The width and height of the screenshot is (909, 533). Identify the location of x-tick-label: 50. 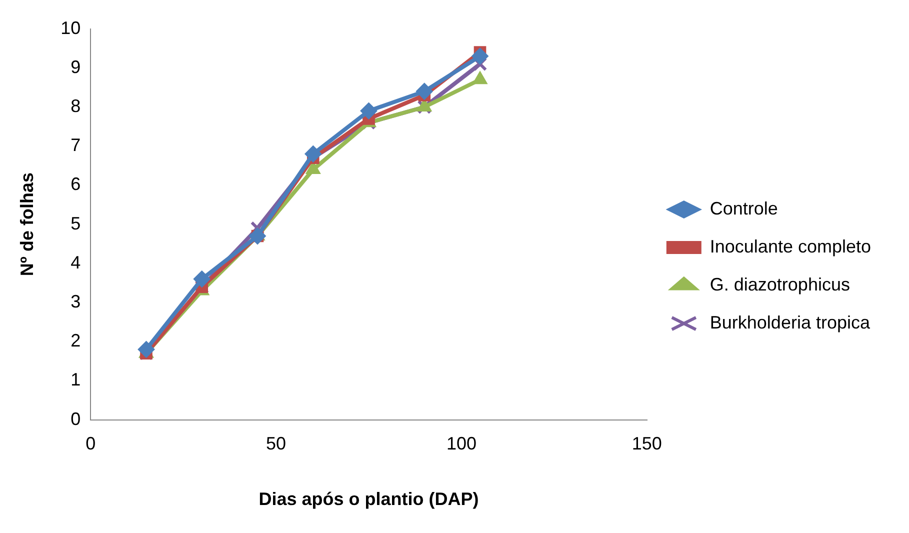
(276, 444).